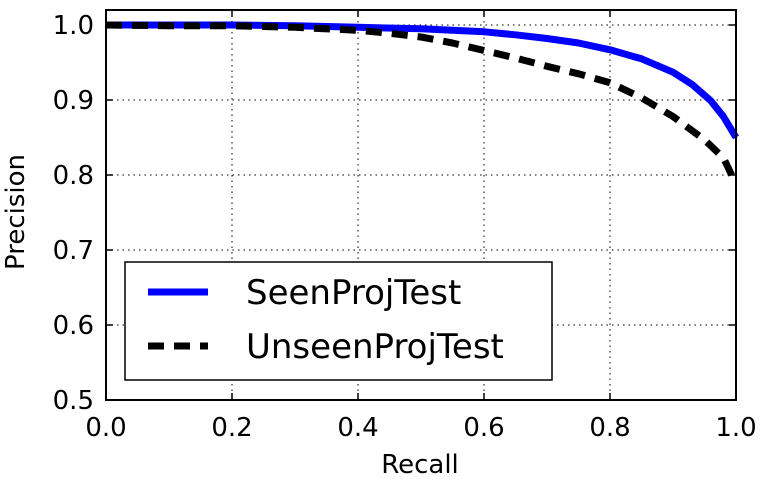  Describe the element at coordinates (73, 26) in the screenshot. I see `y-tick-label: 1.0` at that location.